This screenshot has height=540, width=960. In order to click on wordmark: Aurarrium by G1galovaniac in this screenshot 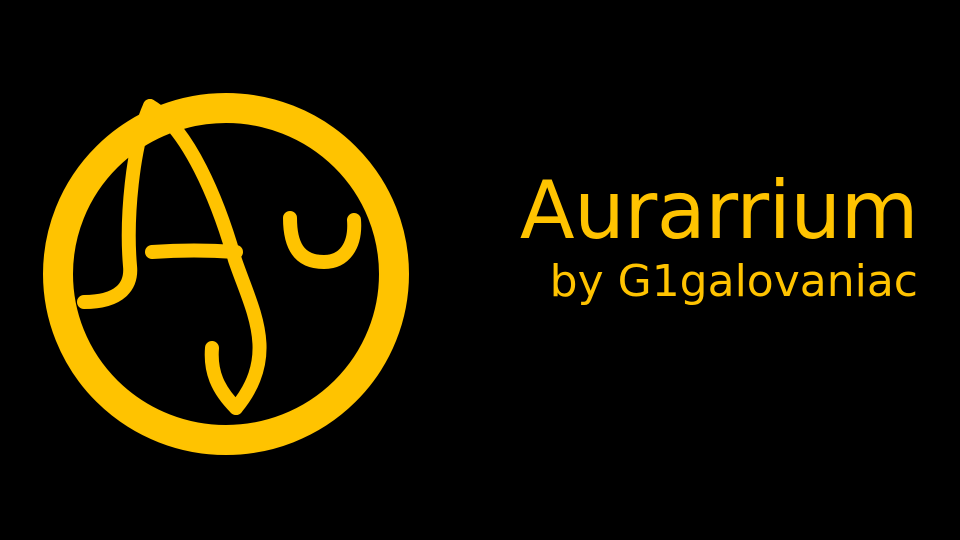, I will do `click(719, 237)`.